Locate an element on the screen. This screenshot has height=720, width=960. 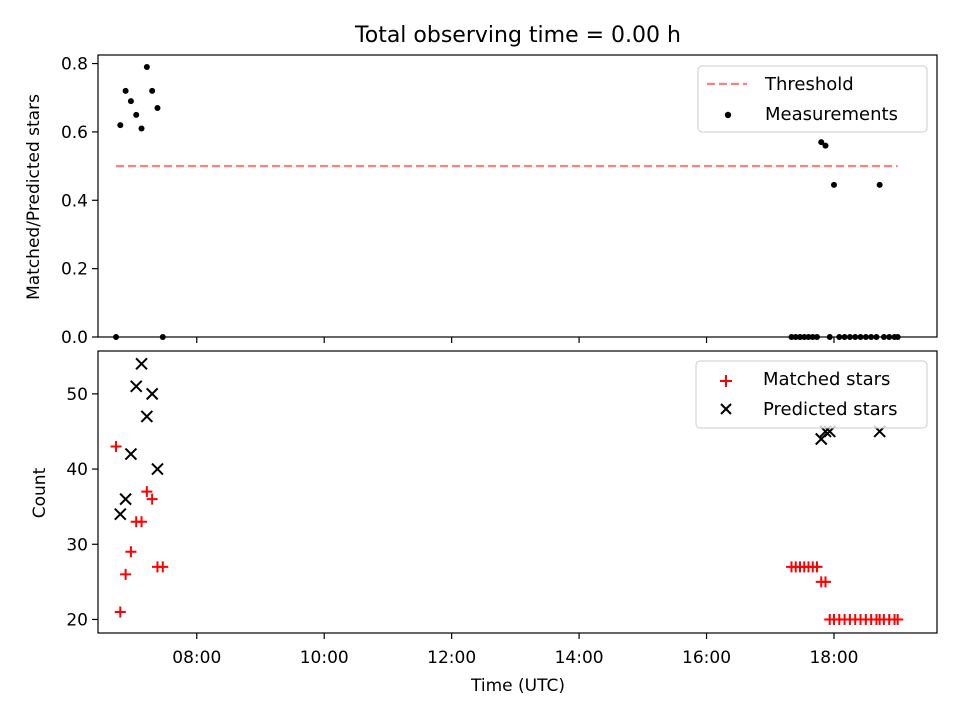
figure-title: Total observing time = 0.00 h is located at coordinates (517, 35).